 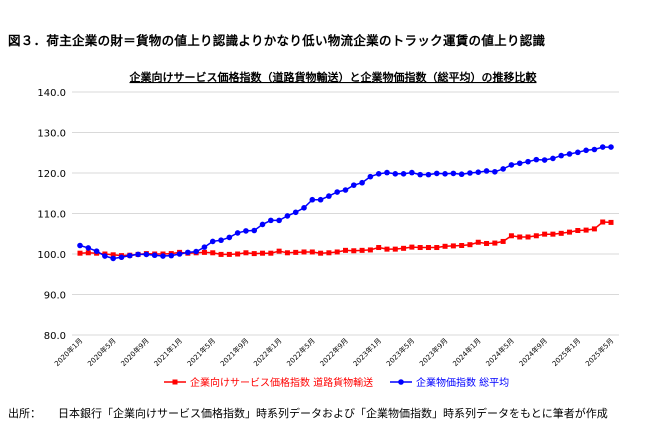 I want to click on x-tick-label: 2021年1月, so click(x=168, y=352).